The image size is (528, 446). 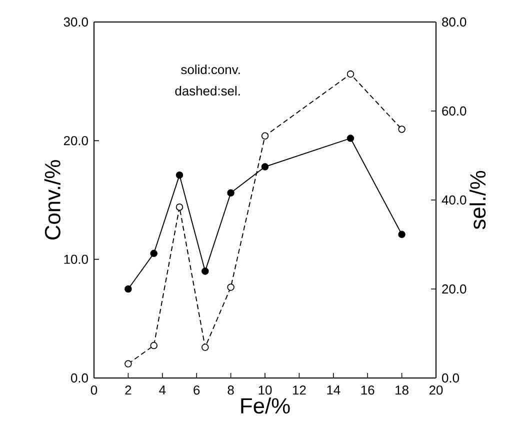 I want to click on x-tick-label: 2, so click(x=128, y=390).